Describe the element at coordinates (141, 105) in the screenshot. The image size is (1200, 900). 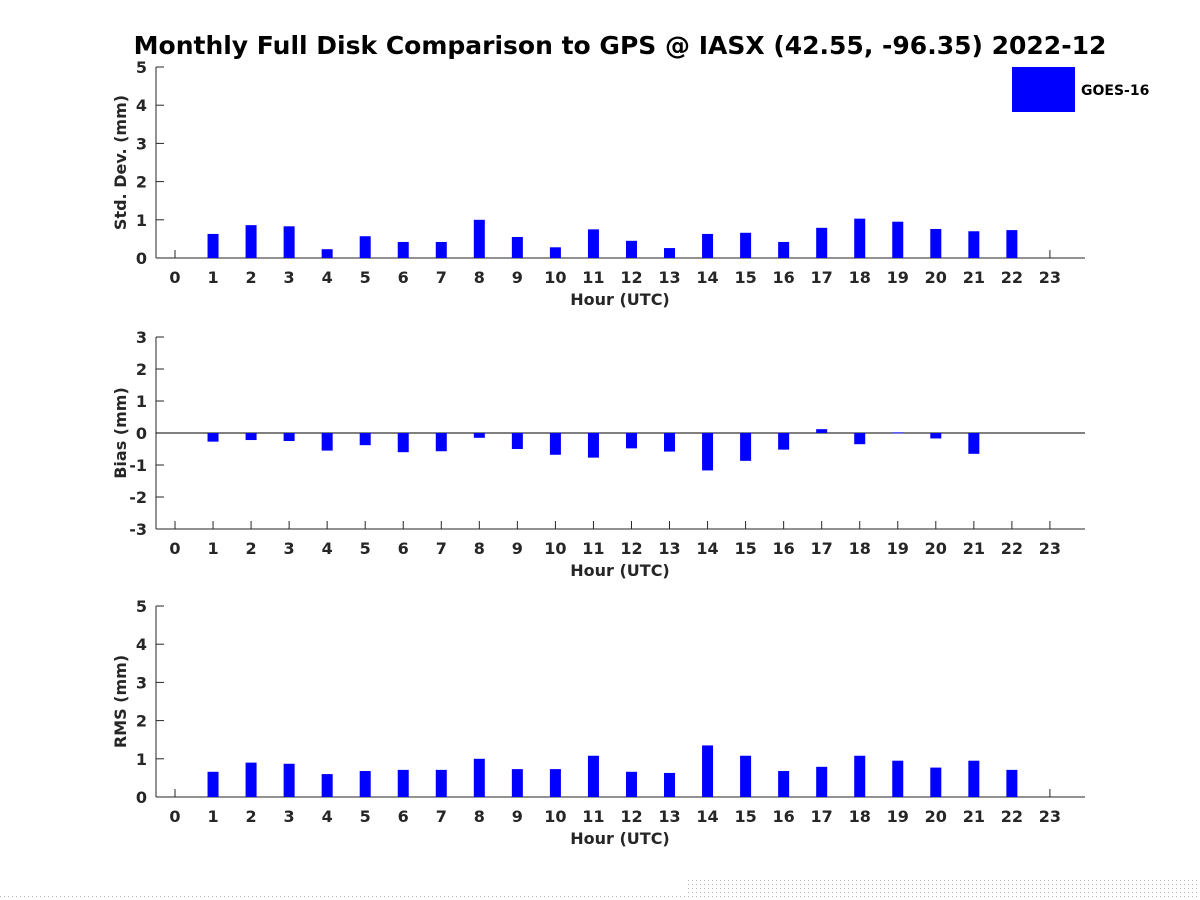
I see `y-tick-label: 4` at that location.